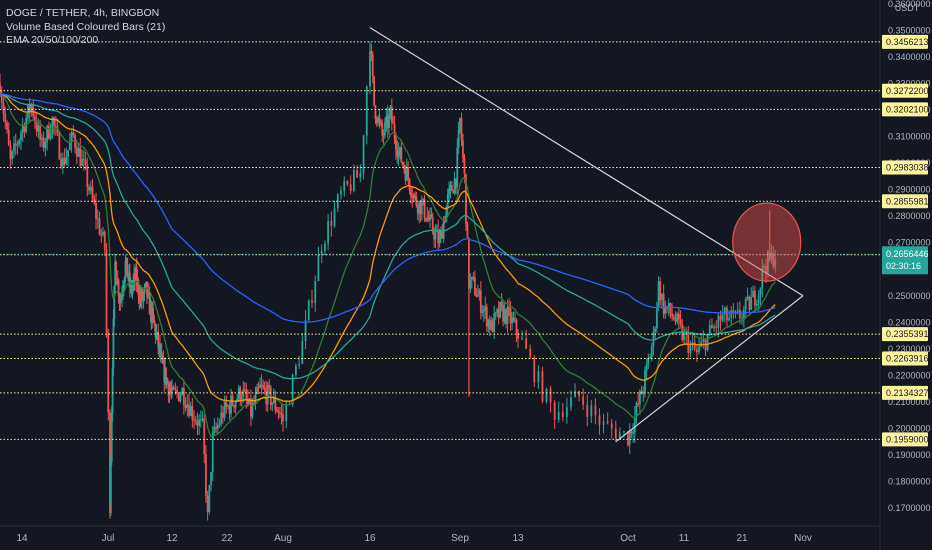  What do you see at coordinates (907, 358) in the screenshot?
I see `level-label: 0.2263916` at bounding box center [907, 358].